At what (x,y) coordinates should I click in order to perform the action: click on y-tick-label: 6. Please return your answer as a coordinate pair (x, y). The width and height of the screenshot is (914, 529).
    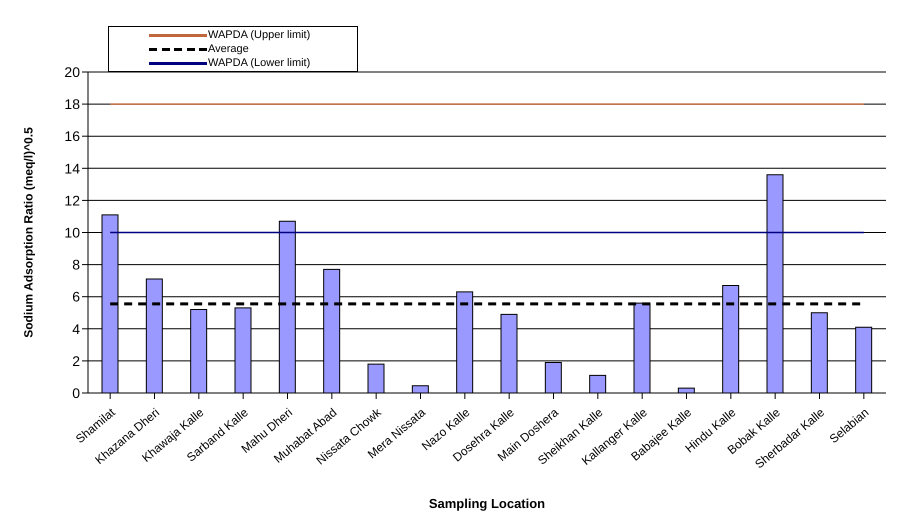
    Looking at the image, I should click on (76, 296).